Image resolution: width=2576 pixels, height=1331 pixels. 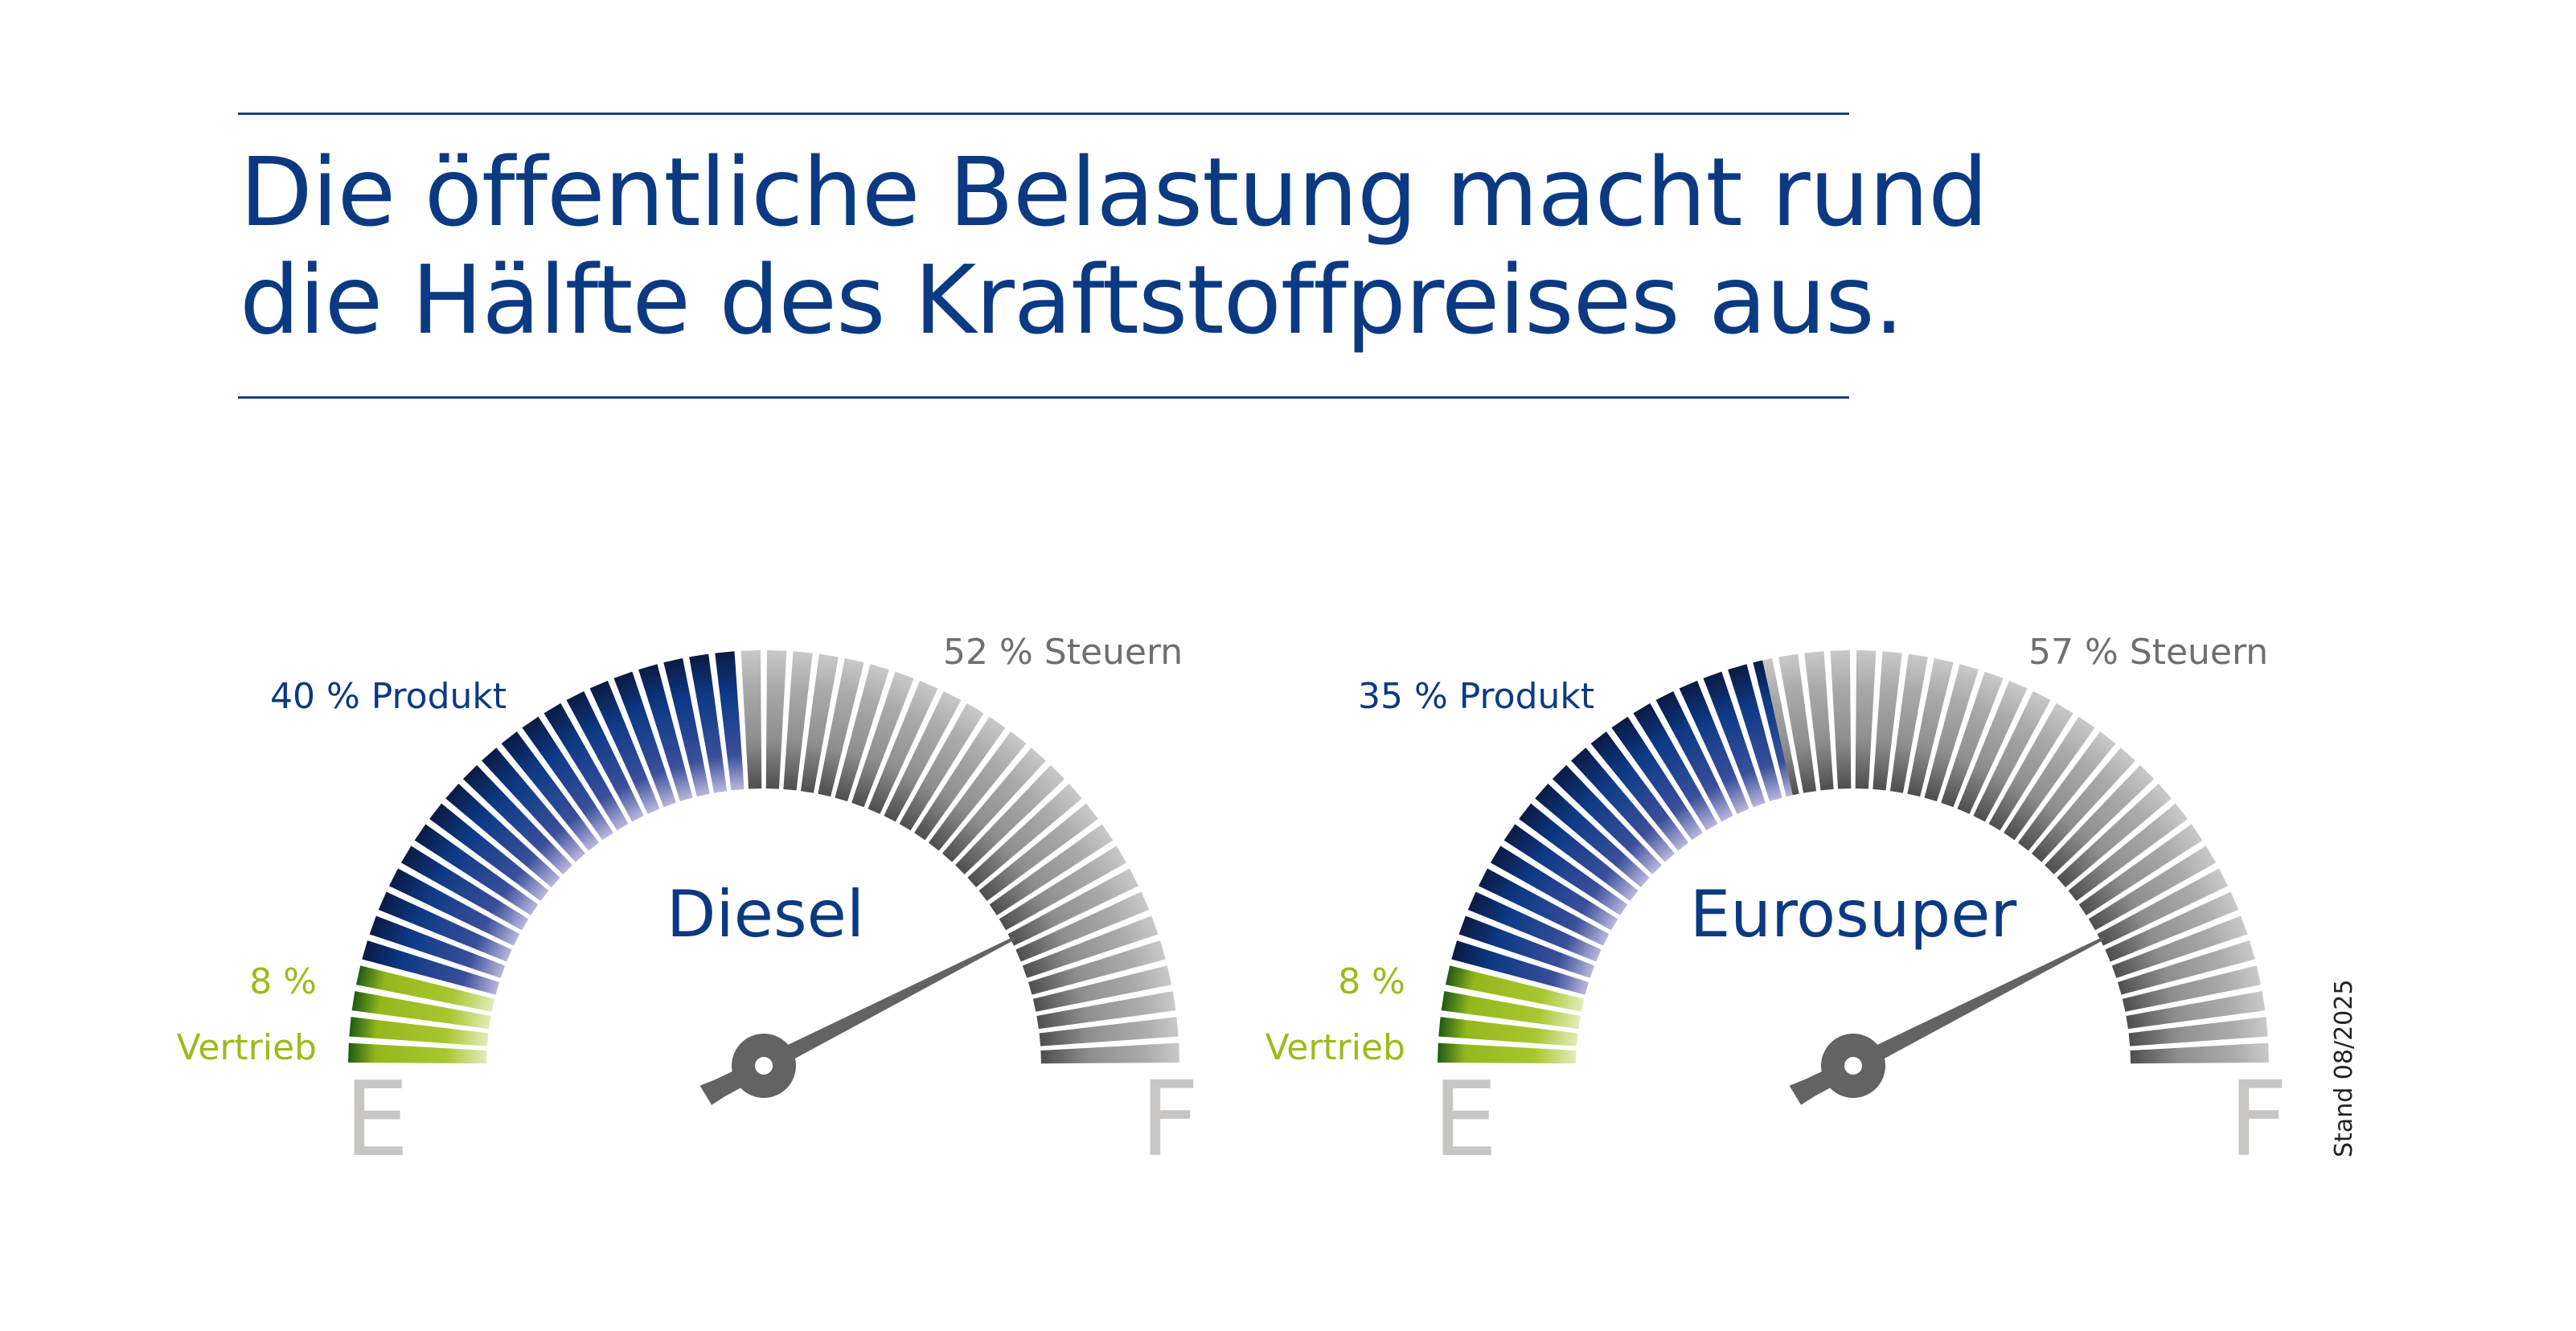 What do you see at coordinates (765, 914) in the screenshot?
I see `diesel-title: Diesel` at bounding box center [765, 914].